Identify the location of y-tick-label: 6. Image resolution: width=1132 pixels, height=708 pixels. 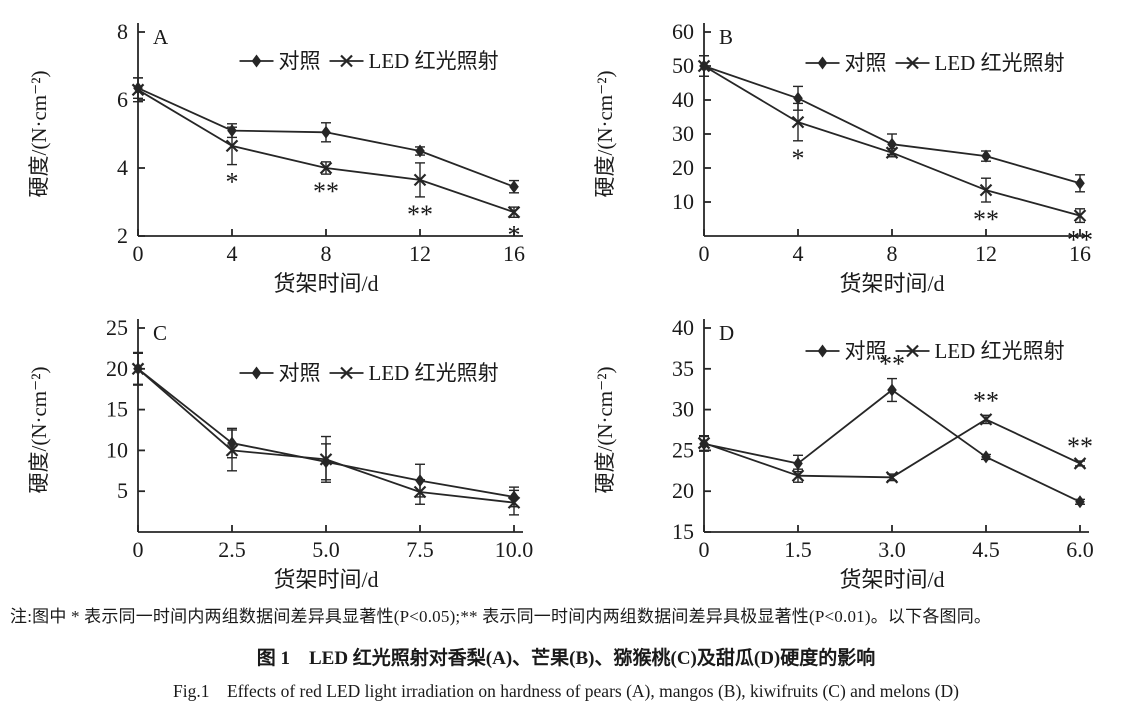
(122, 99).